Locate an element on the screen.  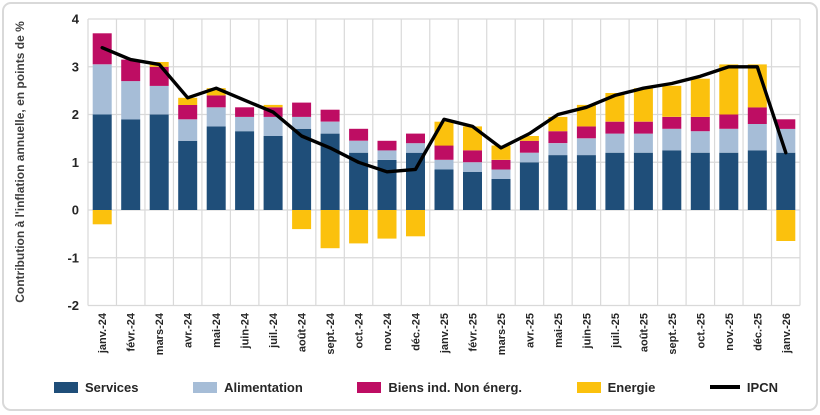
legend-item-services: Services is located at coordinates (96, 387).